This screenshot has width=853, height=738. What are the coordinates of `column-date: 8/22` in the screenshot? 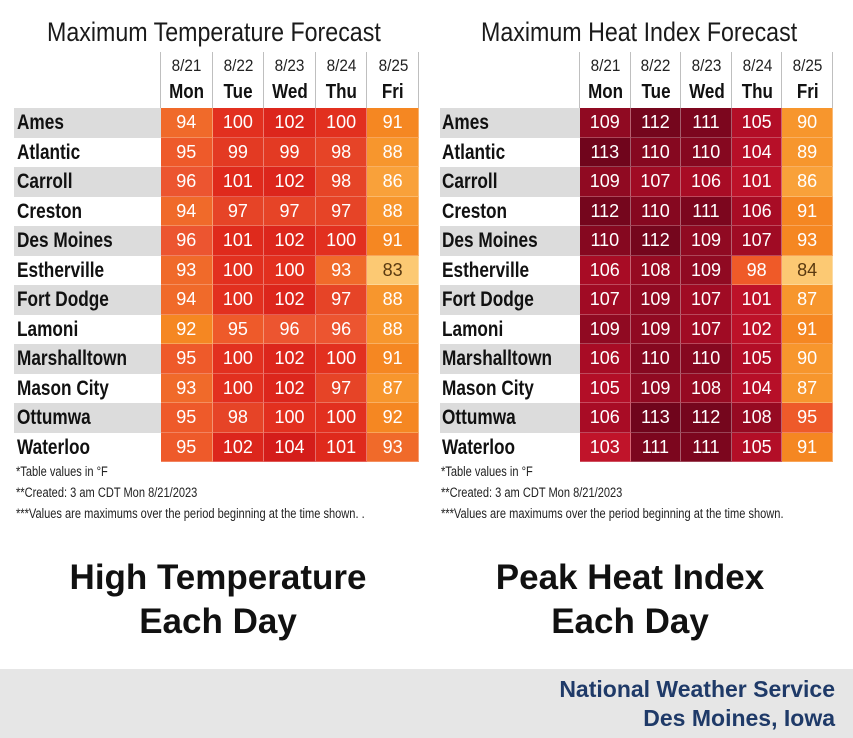 It's located at (238, 65).